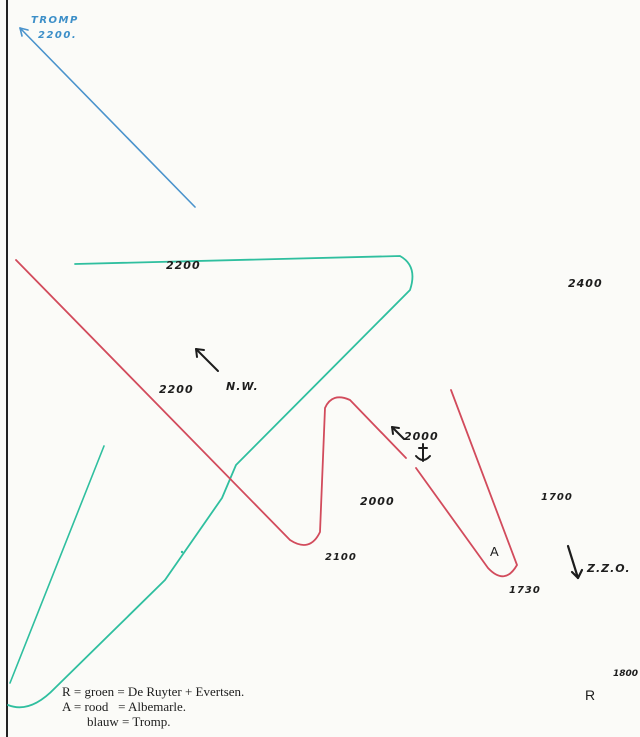 This screenshot has width=640, height=737. What do you see at coordinates (183, 265) in the screenshot?
I see `green-time-2200-label: 2200` at bounding box center [183, 265].